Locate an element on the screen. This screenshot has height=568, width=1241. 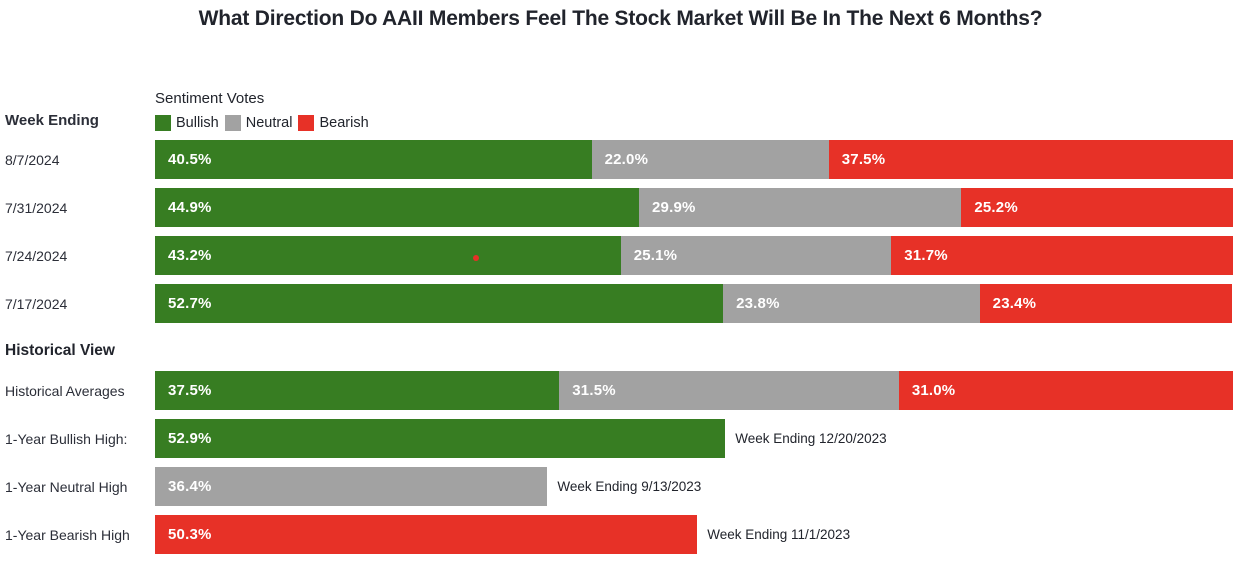
bearish-segment: 31.7% is located at coordinates (1062, 255).